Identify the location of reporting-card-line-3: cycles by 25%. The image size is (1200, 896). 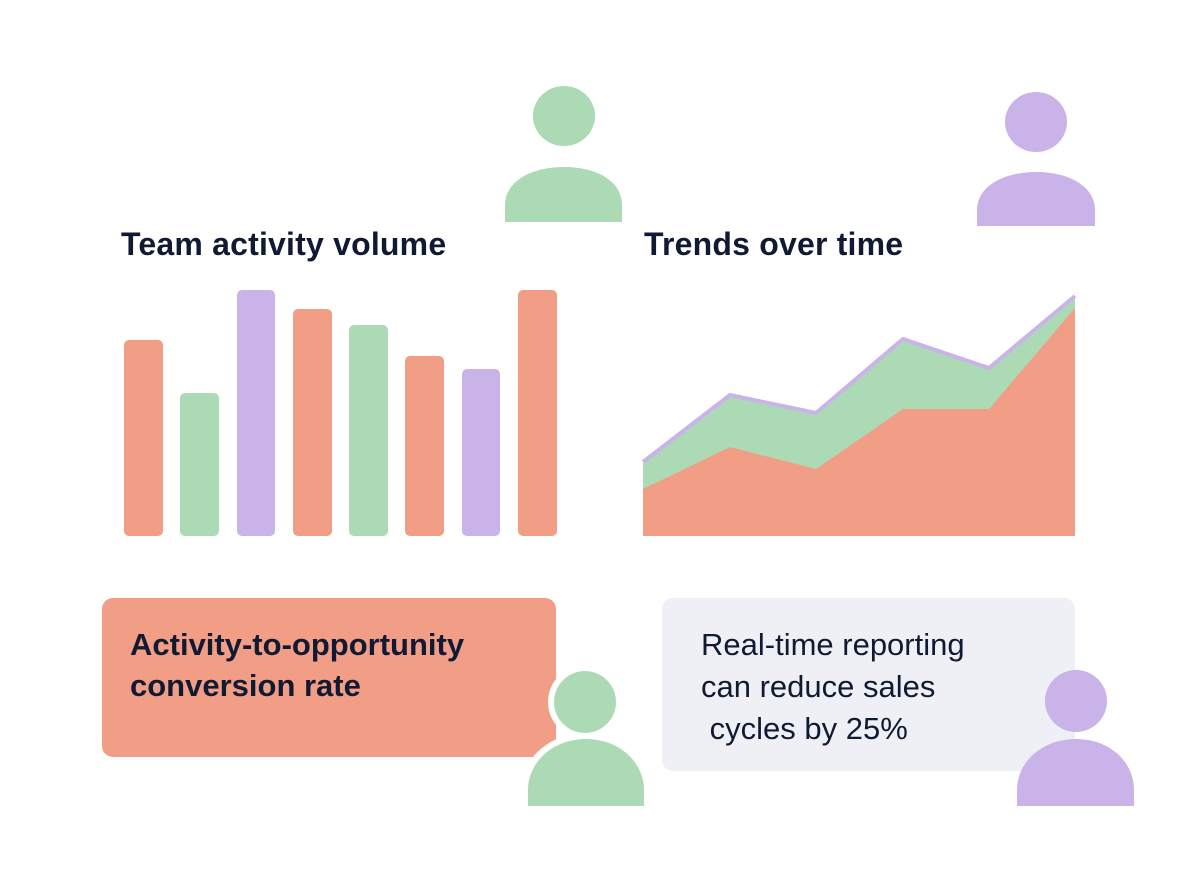
(804, 728).